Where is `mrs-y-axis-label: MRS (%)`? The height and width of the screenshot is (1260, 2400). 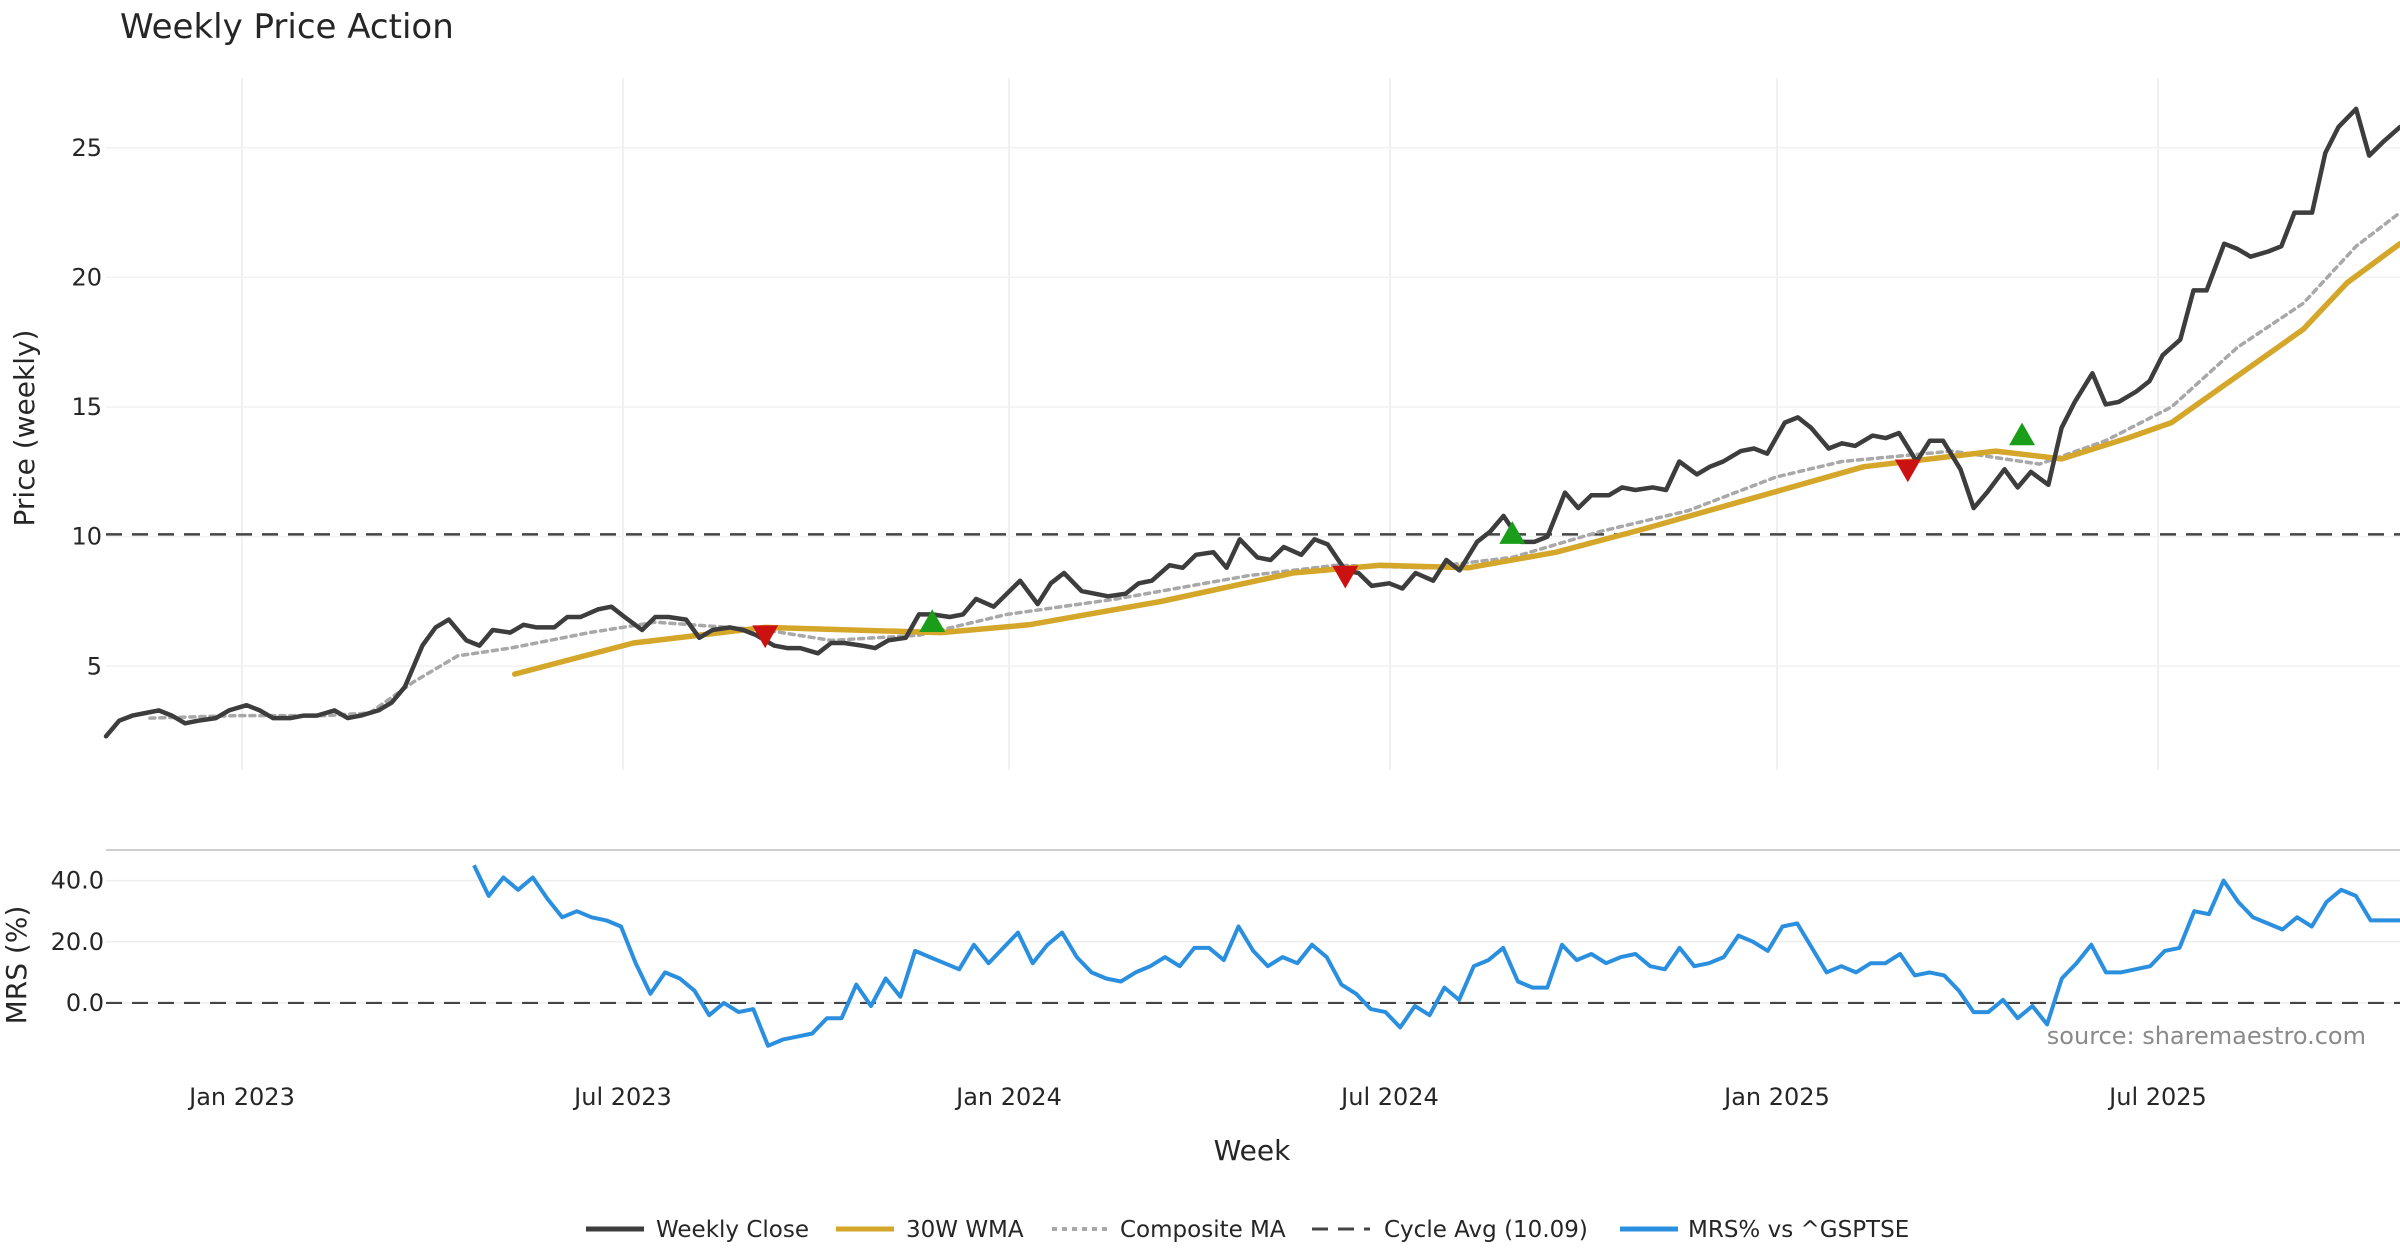
mrs-y-axis-label: MRS (%) is located at coordinates (16, 965).